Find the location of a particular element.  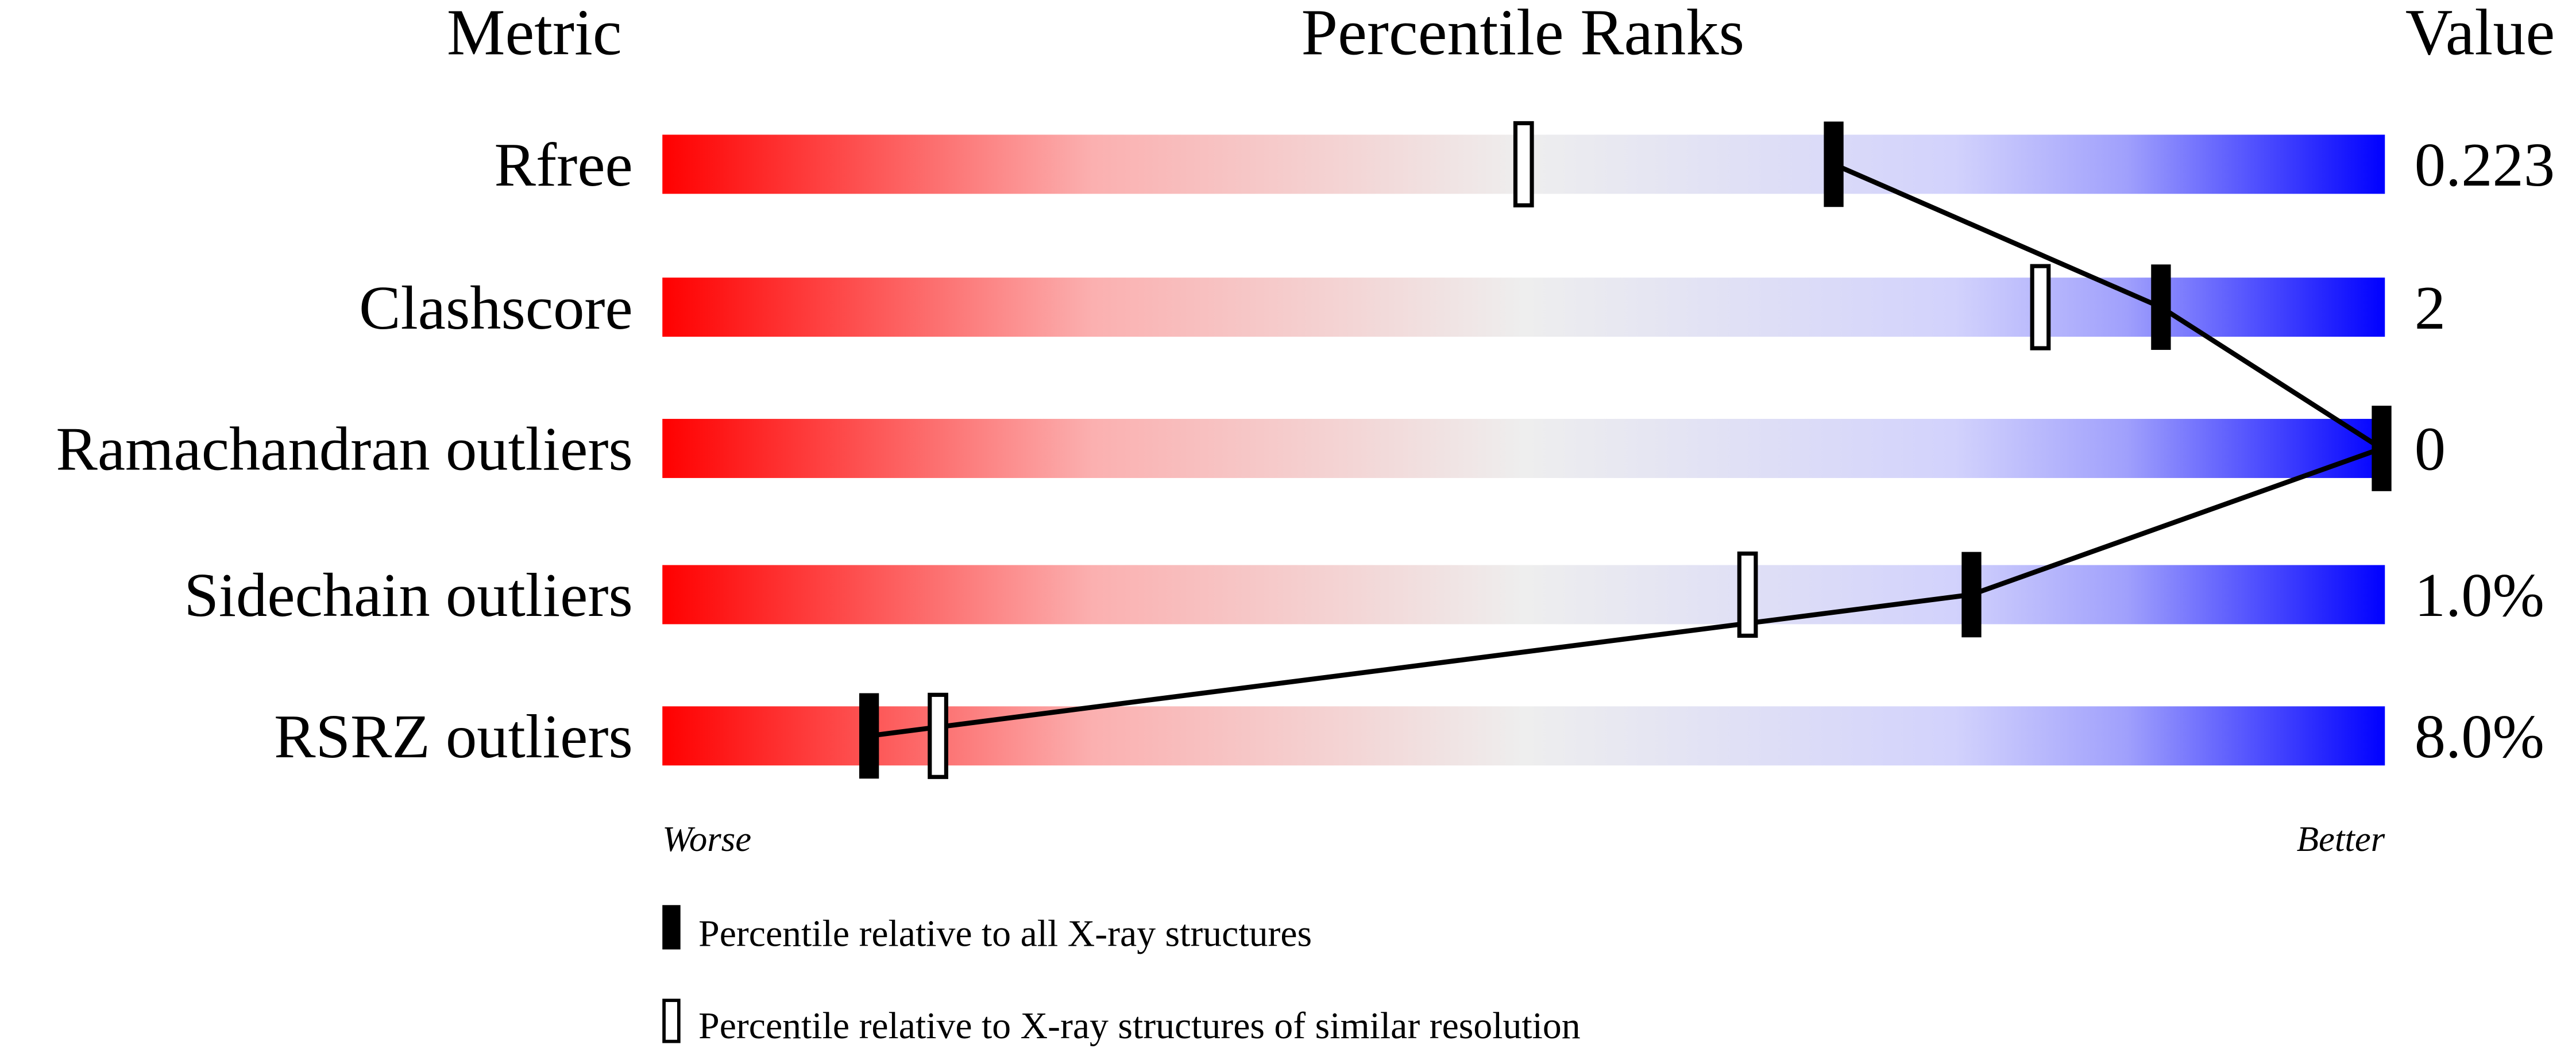

metric-value: 1.0% is located at coordinates (2479, 595).